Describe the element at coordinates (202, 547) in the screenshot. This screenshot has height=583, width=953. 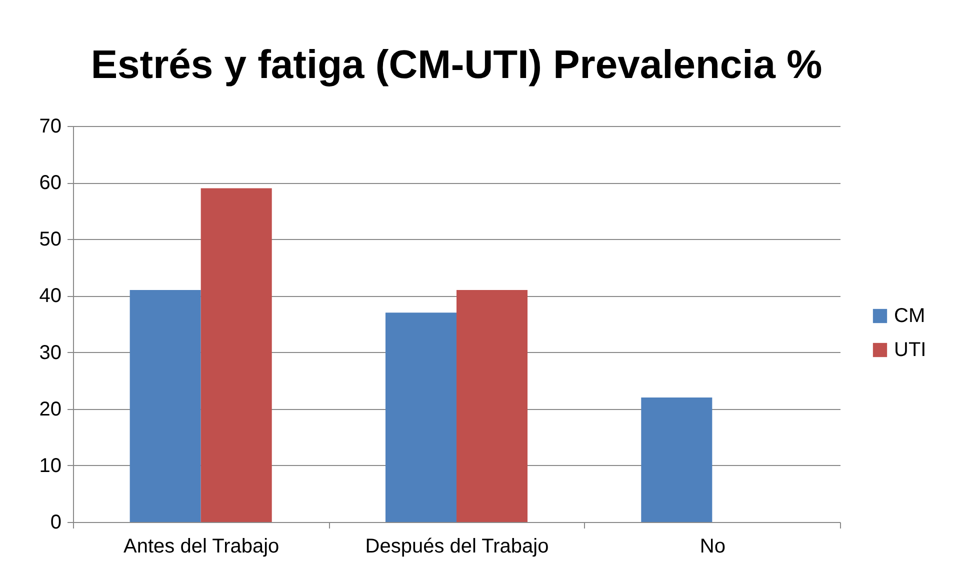
I see `x-tick-label: Antes del Trabajo` at that location.